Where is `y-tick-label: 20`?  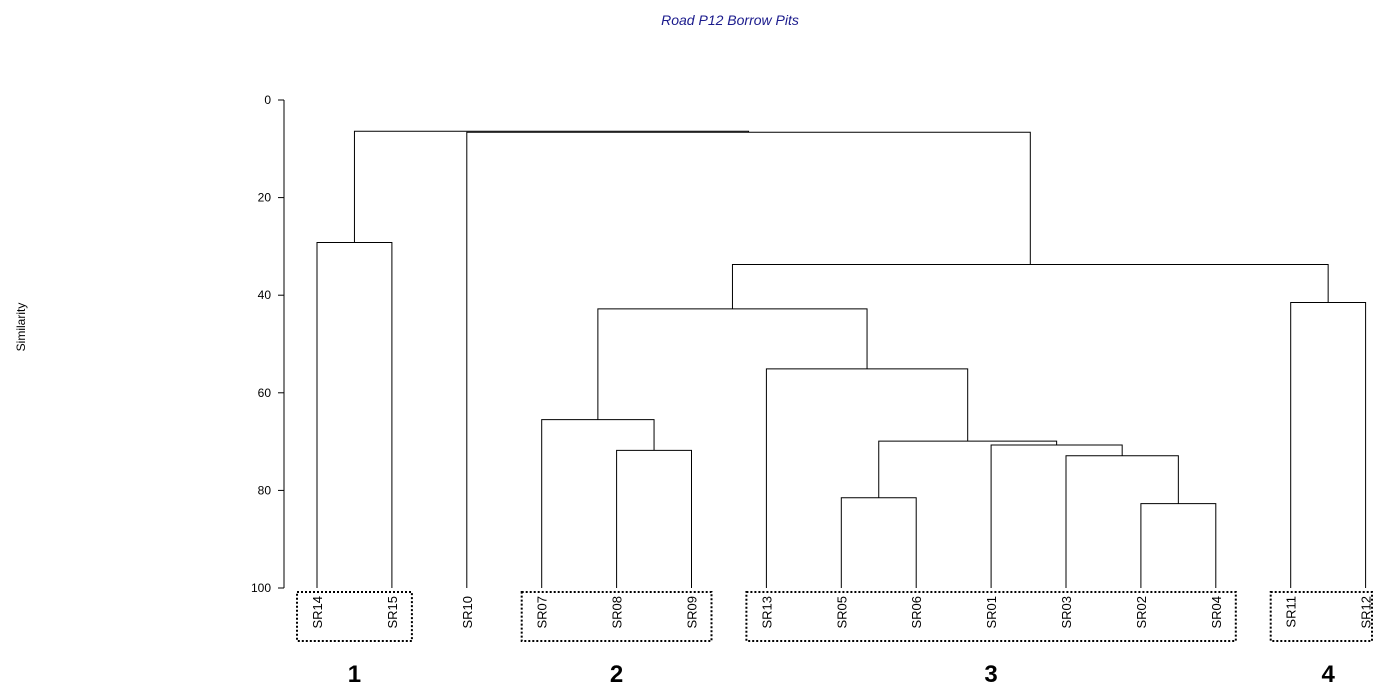 y-tick-label: 20 is located at coordinates (265, 198).